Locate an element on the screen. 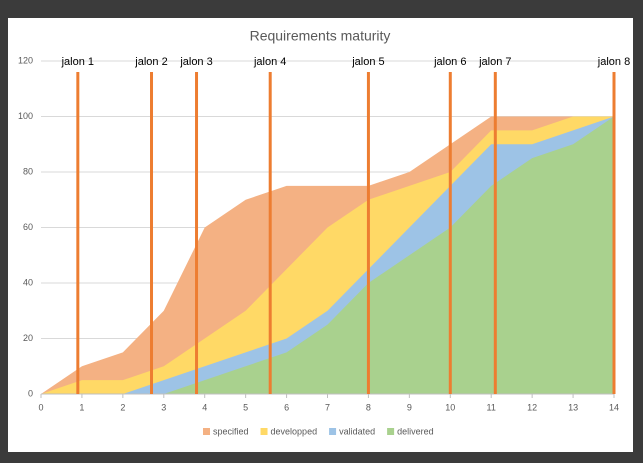 The image size is (643, 463). x-tick-label: 2 is located at coordinates (122, 407).